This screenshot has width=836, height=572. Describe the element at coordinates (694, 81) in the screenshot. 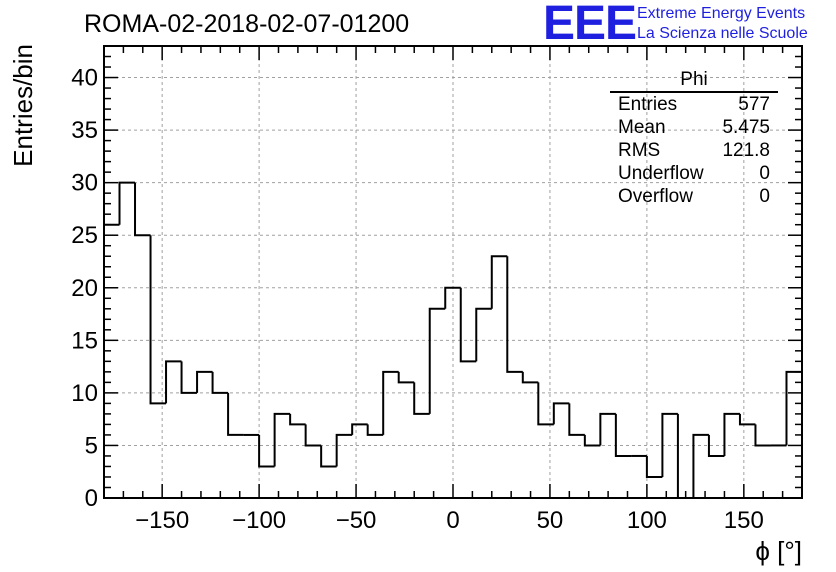

I see `stats-title: Phi` at that location.